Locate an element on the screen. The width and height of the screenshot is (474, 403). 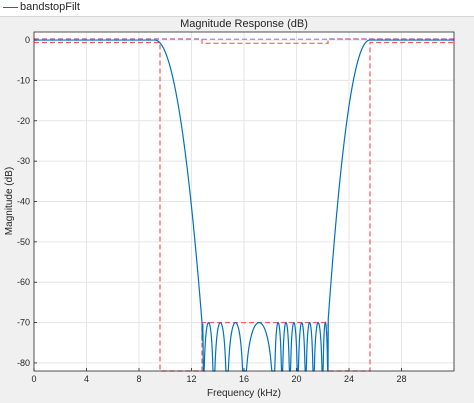
x-tick-label: 28 is located at coordinates (401, 379).